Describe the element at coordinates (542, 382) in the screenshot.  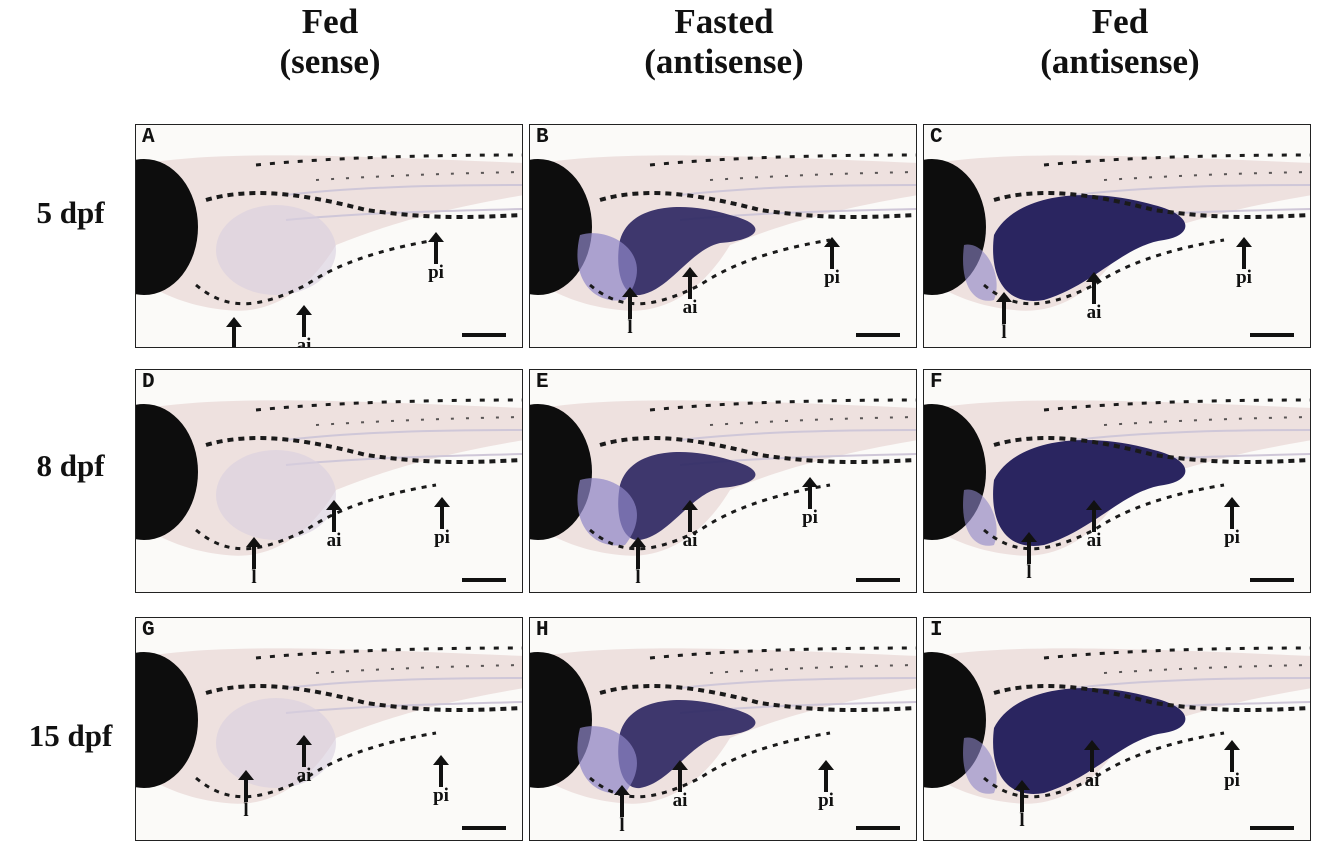
I see `panel-letter: E` at that location.